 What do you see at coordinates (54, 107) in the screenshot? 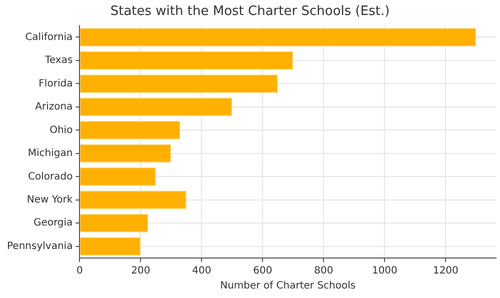
I see `y-tick-label: Arizona` at bounding box center [54, 107].